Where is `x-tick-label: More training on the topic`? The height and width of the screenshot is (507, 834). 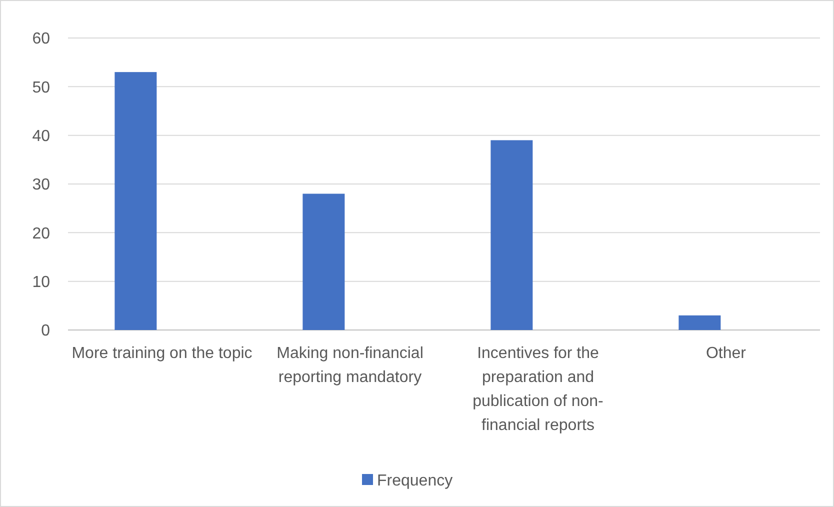 x-tick-label: More training on the topic is located at coordinates (162, 353).